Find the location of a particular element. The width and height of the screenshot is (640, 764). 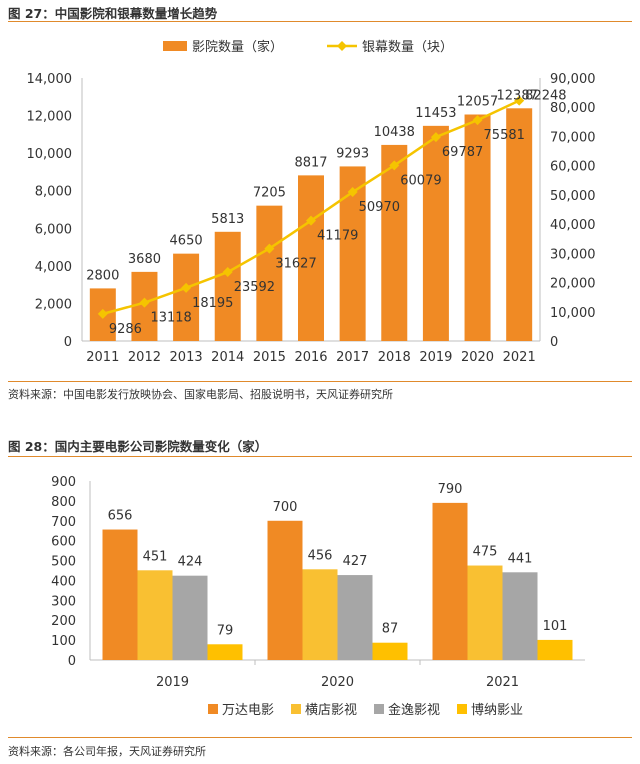

x-axis-tick-label: 2019 is located at coordinates (172, 682).